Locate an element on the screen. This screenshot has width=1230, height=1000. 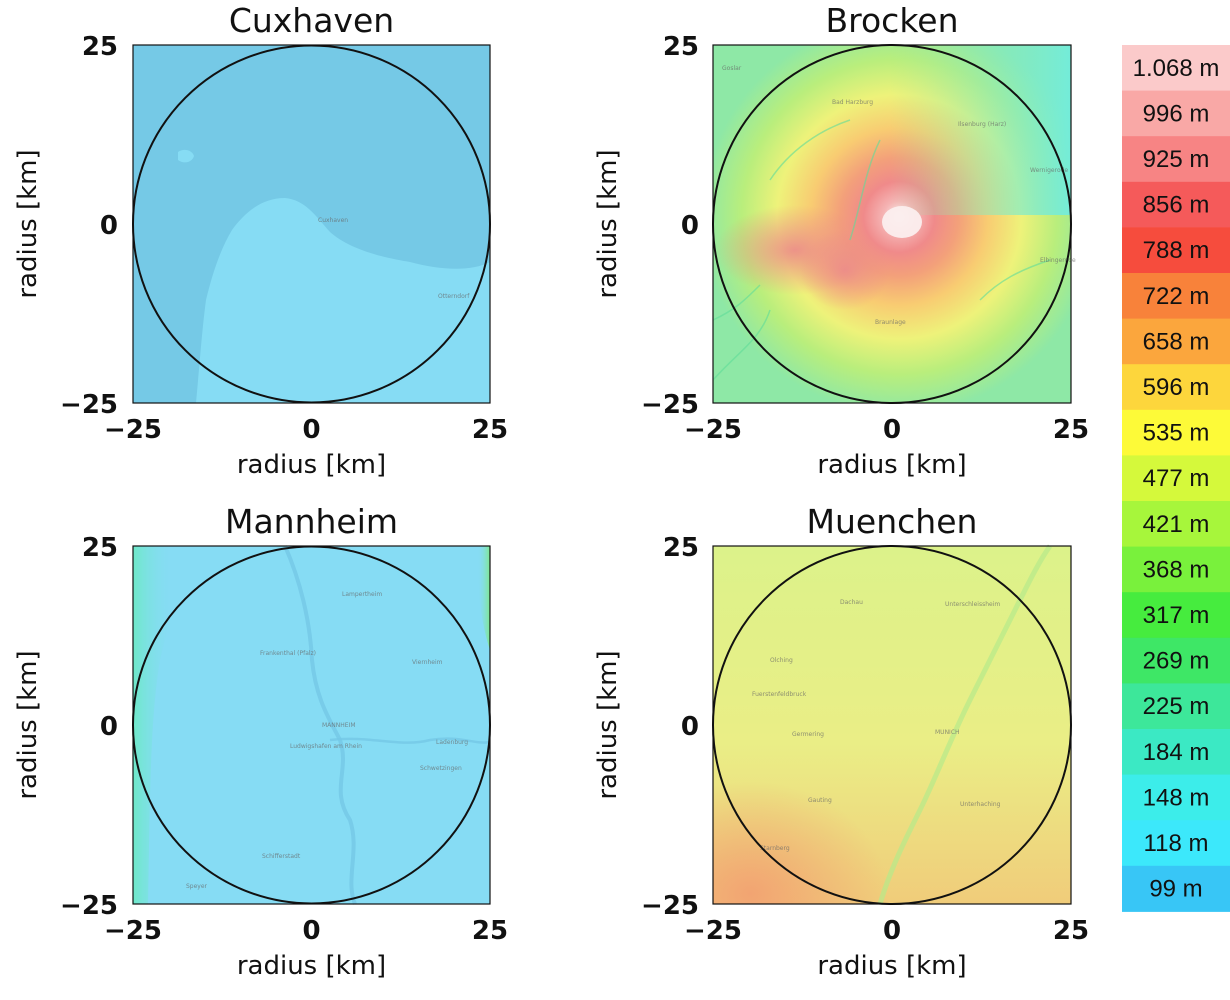
mannheim-ylabel: radius [km] is located at coordinates (28, 724).